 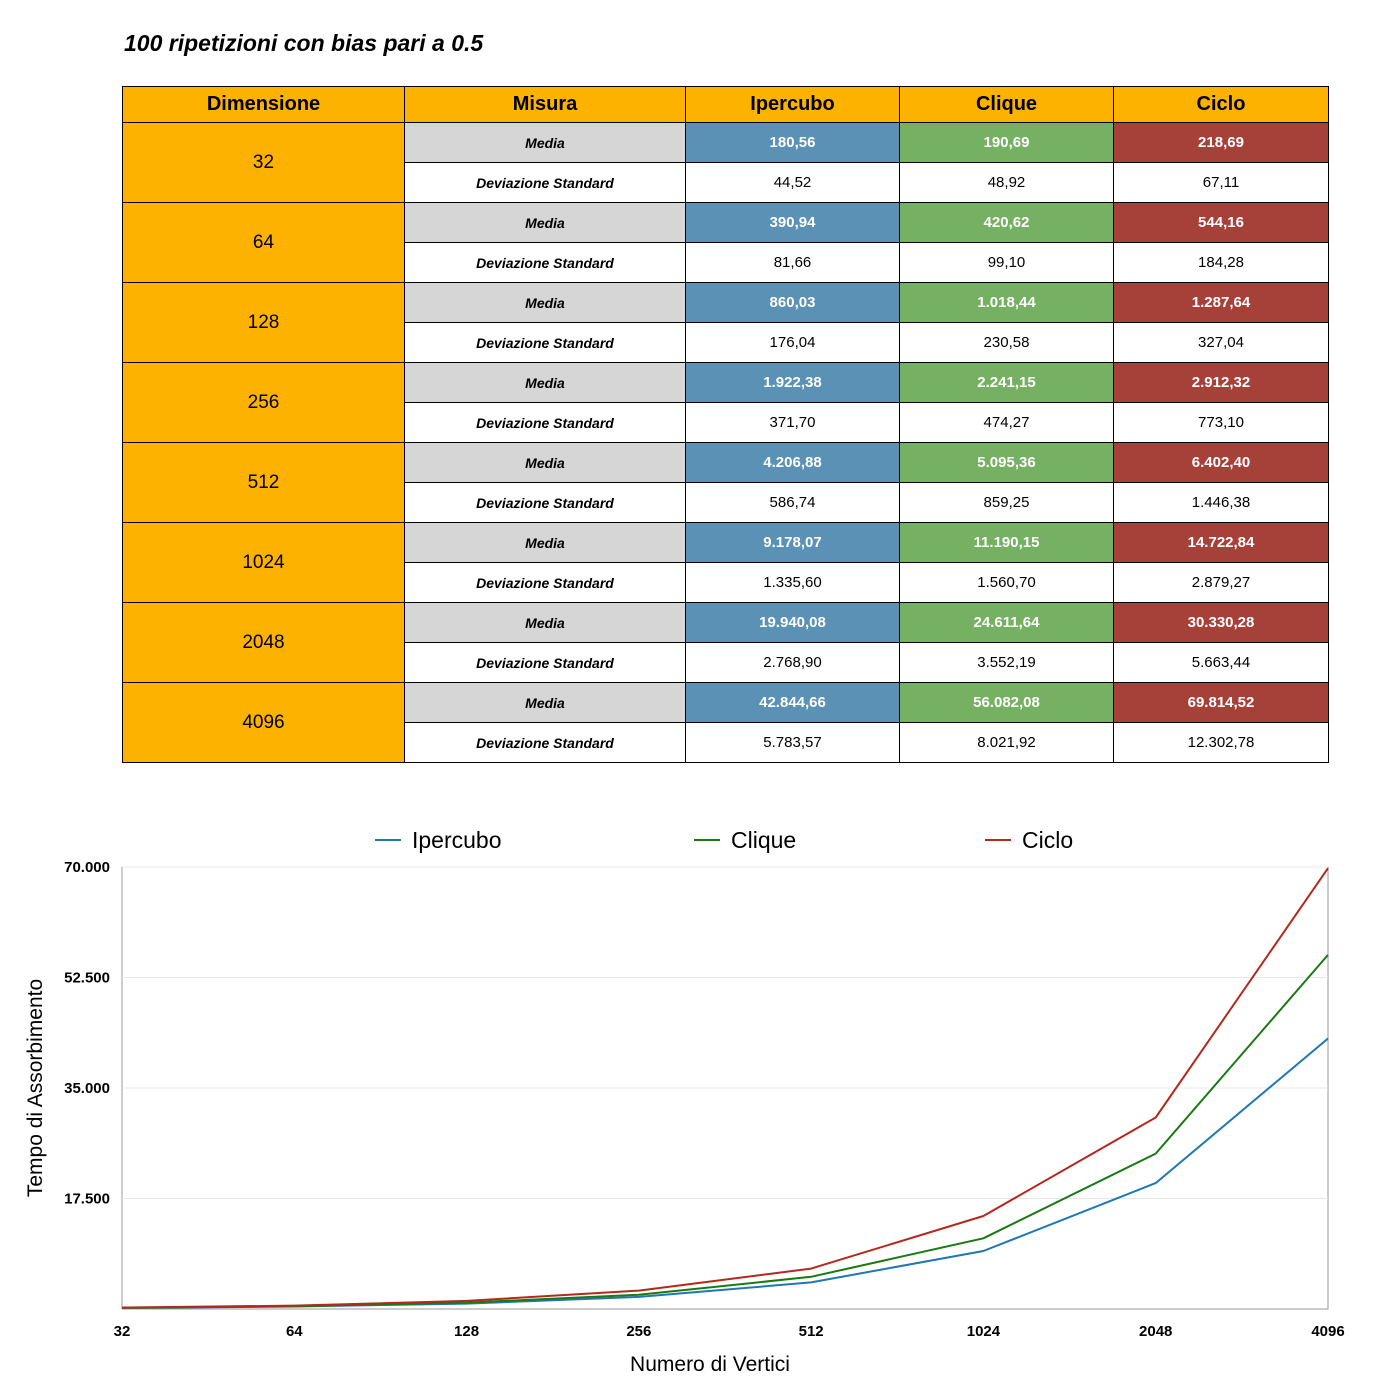 What do you see at coordinates (1006, 622) in the screenshot?
I see `mean-clique-cell: 24.611,64` at bounding box center [1006, 622].